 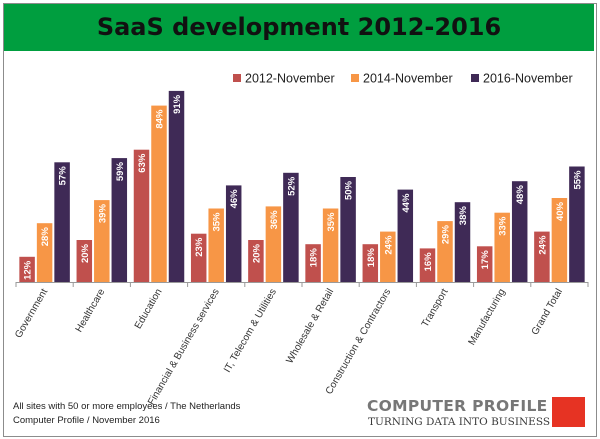 What do you see at coordinates (487, 317) in the screenshot?
I see `category-label-manufacturing: Manufacturing` at bounding box center [487, 317].